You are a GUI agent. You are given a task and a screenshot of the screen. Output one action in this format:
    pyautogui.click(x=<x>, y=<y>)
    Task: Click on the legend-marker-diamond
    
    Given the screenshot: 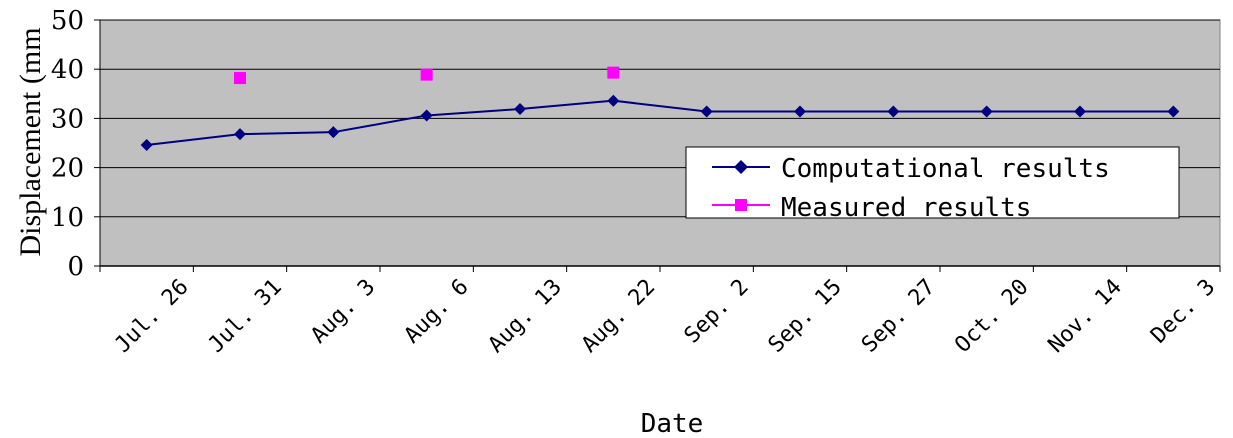 What is the action you would take?
    pyautogui.click(x=741, y=167)
    